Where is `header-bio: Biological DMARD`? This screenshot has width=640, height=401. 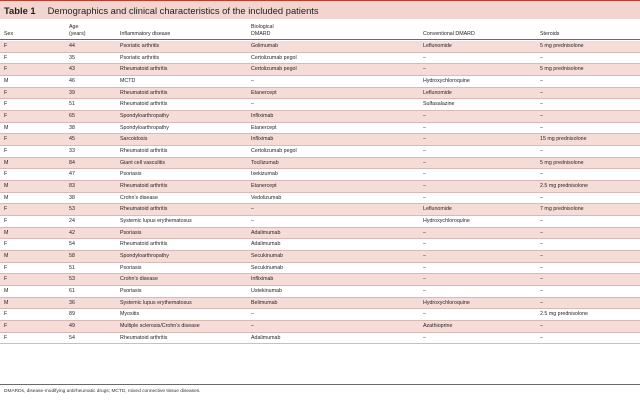
header-bio: Biological DMARD is located at coordinates (262, 30).